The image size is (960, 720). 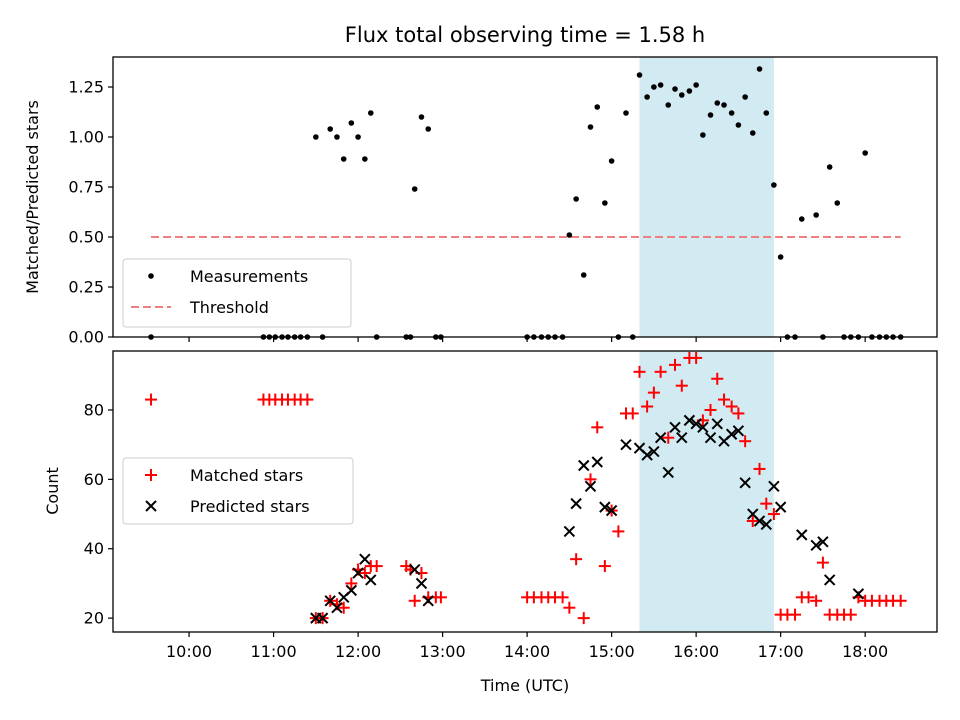 What do you see at coordinates (86, 337) in the screenshot?
I see `ratio-y-tick-label: 0.00` at bounding box center [86, 337].